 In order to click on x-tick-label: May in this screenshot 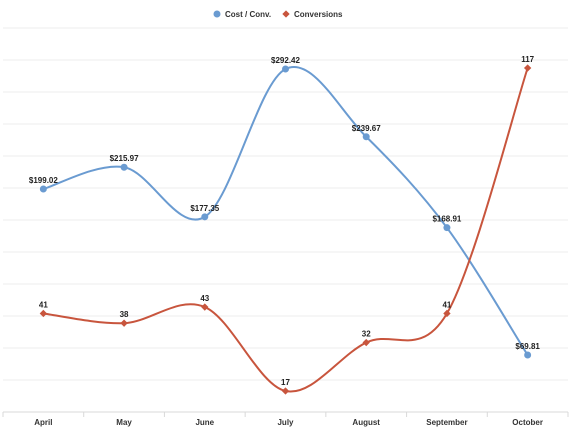, I will do `click(124, 422)`.